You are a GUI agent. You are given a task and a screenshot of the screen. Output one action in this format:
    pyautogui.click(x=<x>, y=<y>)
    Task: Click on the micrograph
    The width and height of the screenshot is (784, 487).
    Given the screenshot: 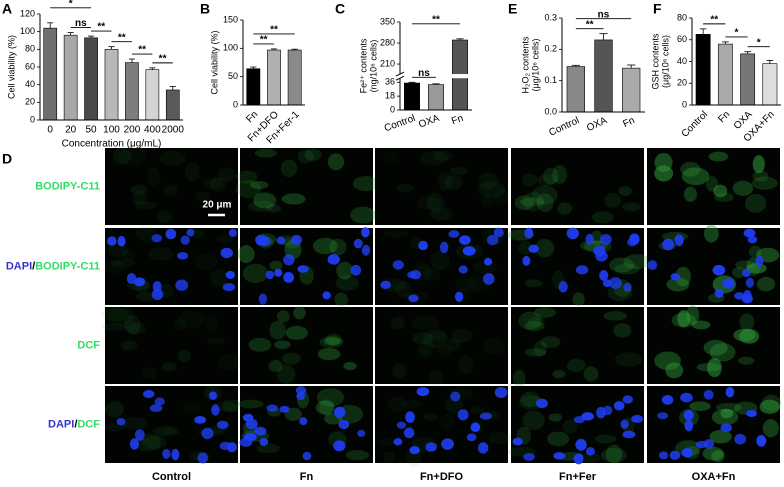 What is the action you would take?
    pyautogui.click(x=173, y=424)
    